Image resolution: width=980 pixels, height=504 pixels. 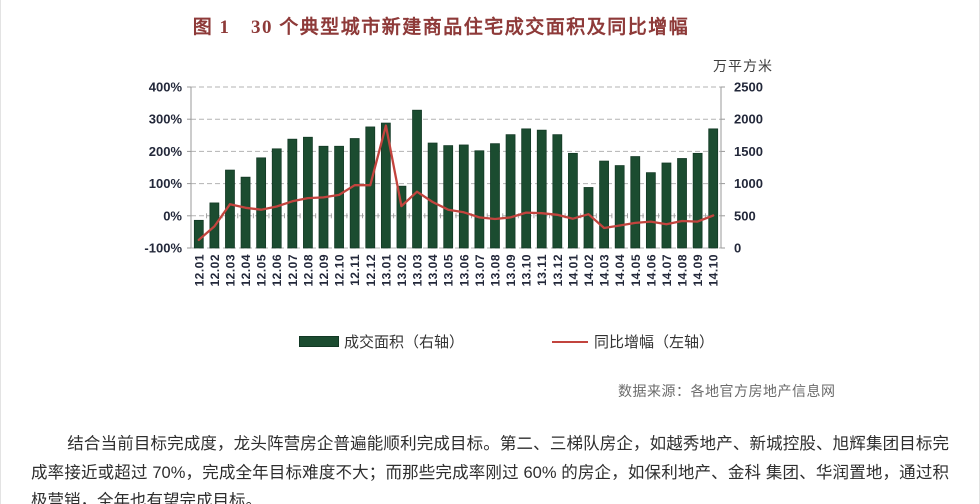 I want to click on zero-line-ticks, so click(x=456, y=216).